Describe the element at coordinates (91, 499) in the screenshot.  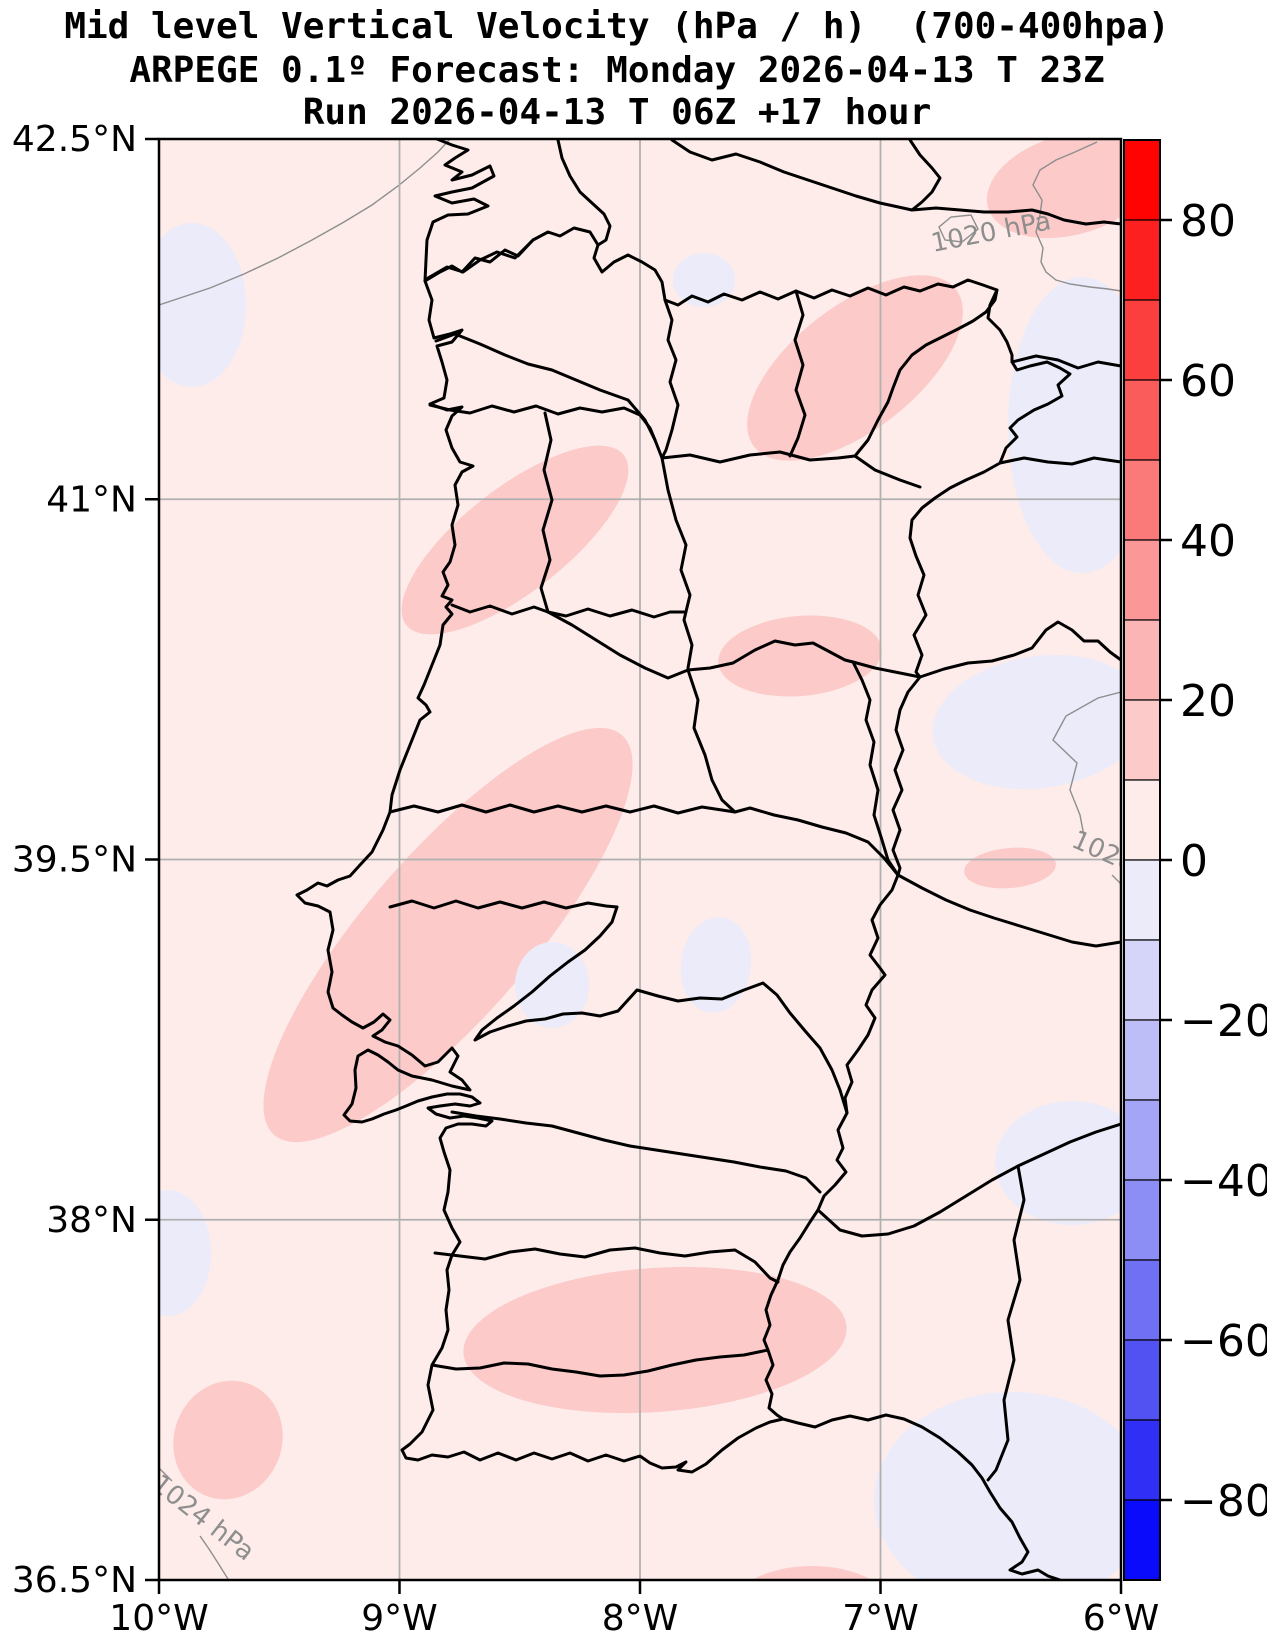
I see `y-tick-label: 41°N` at that location.